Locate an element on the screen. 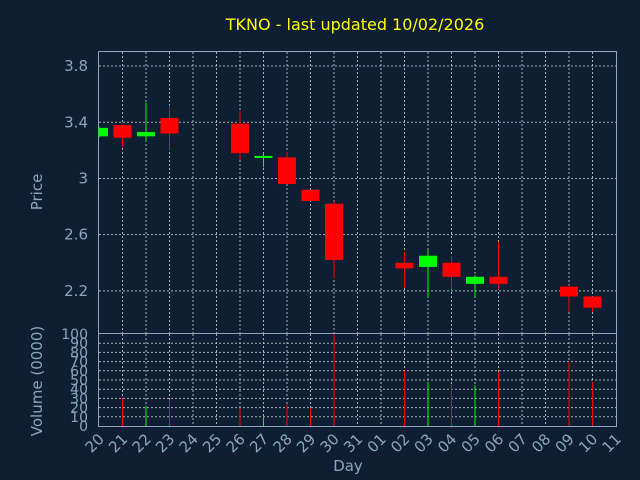 The width and height of the screenshot is (640, 480). x-tick-label: 23 is located at coordinates (165, 443).